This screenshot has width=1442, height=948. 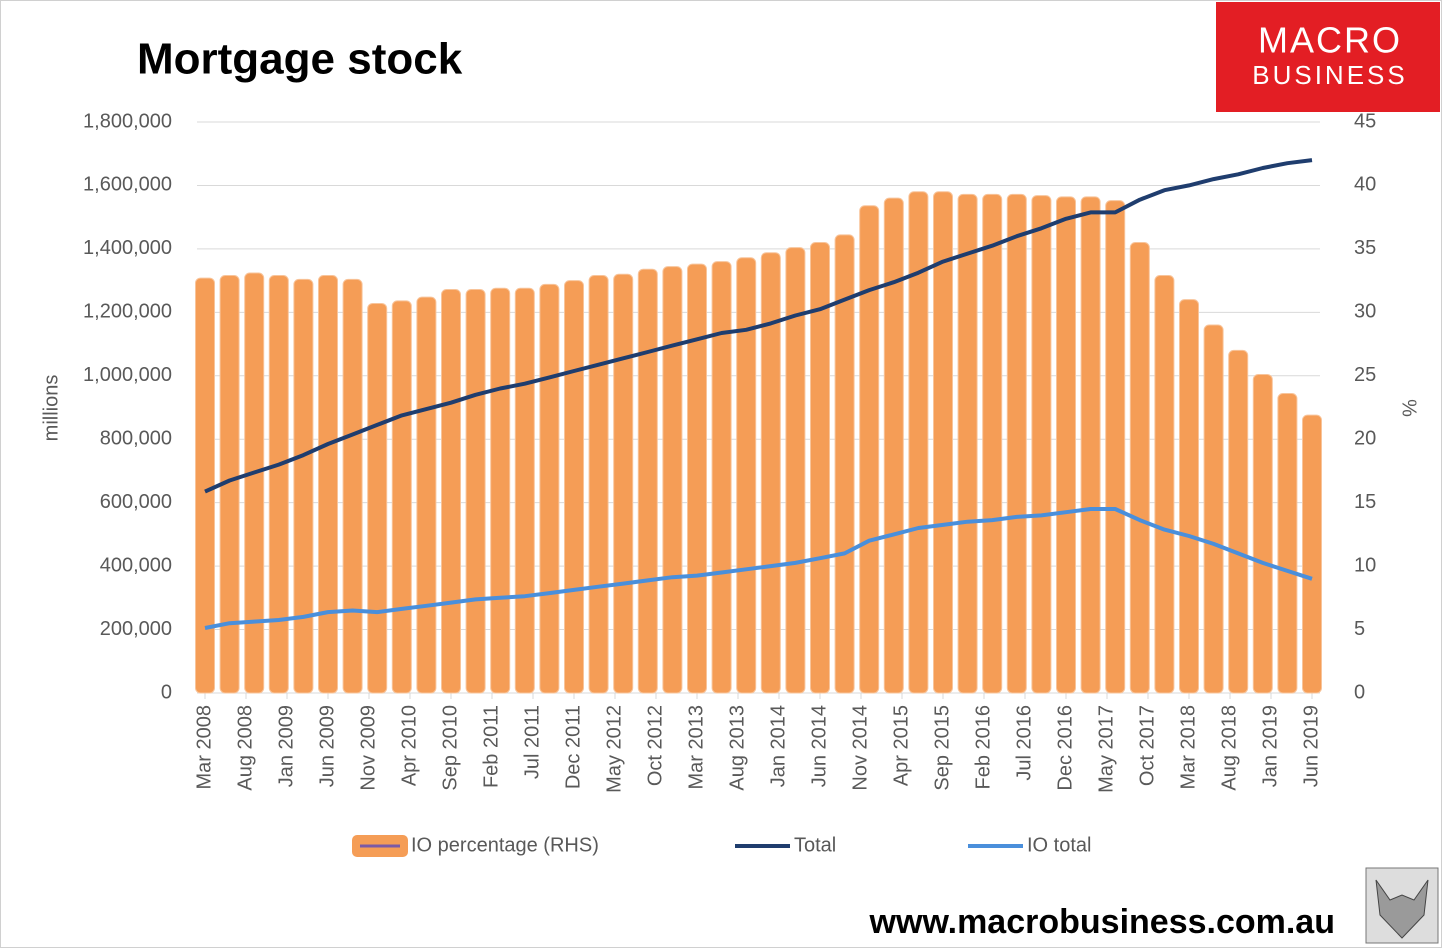 What do you see at coordinates (300, 59) in the screenshot?
I see `chart-title: Mortgage stock` at bounding box center [300, 59].